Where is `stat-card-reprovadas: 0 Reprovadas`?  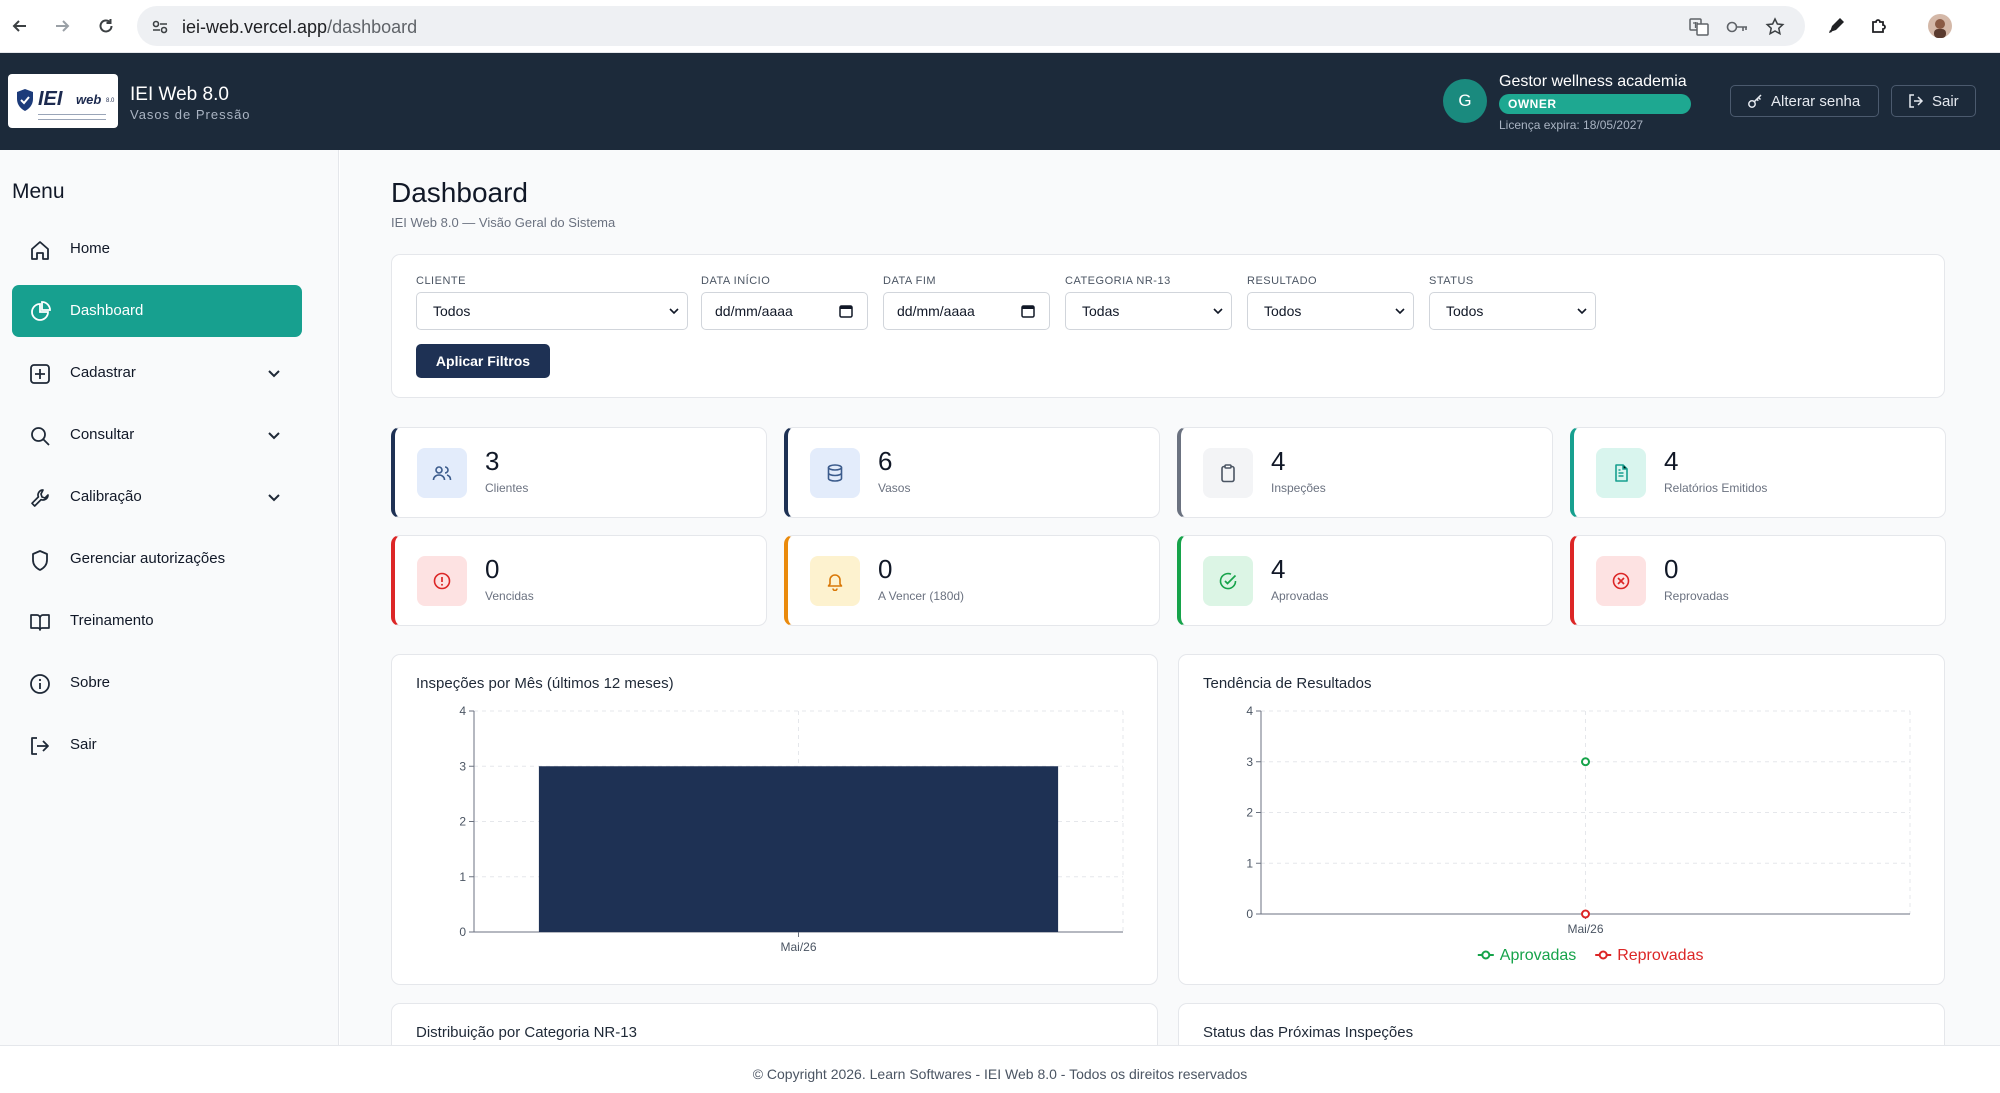
stat-card-reprovadas: 0 Reprovadas is located at coordinates (1758, 580).